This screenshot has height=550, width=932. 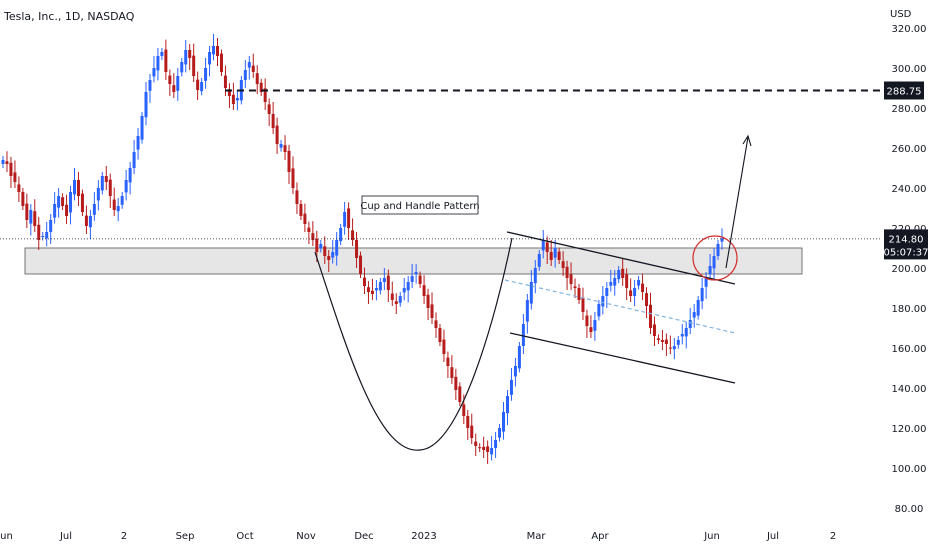 I want to click on x-tick-label: Nov, so click(x=306, y=536).